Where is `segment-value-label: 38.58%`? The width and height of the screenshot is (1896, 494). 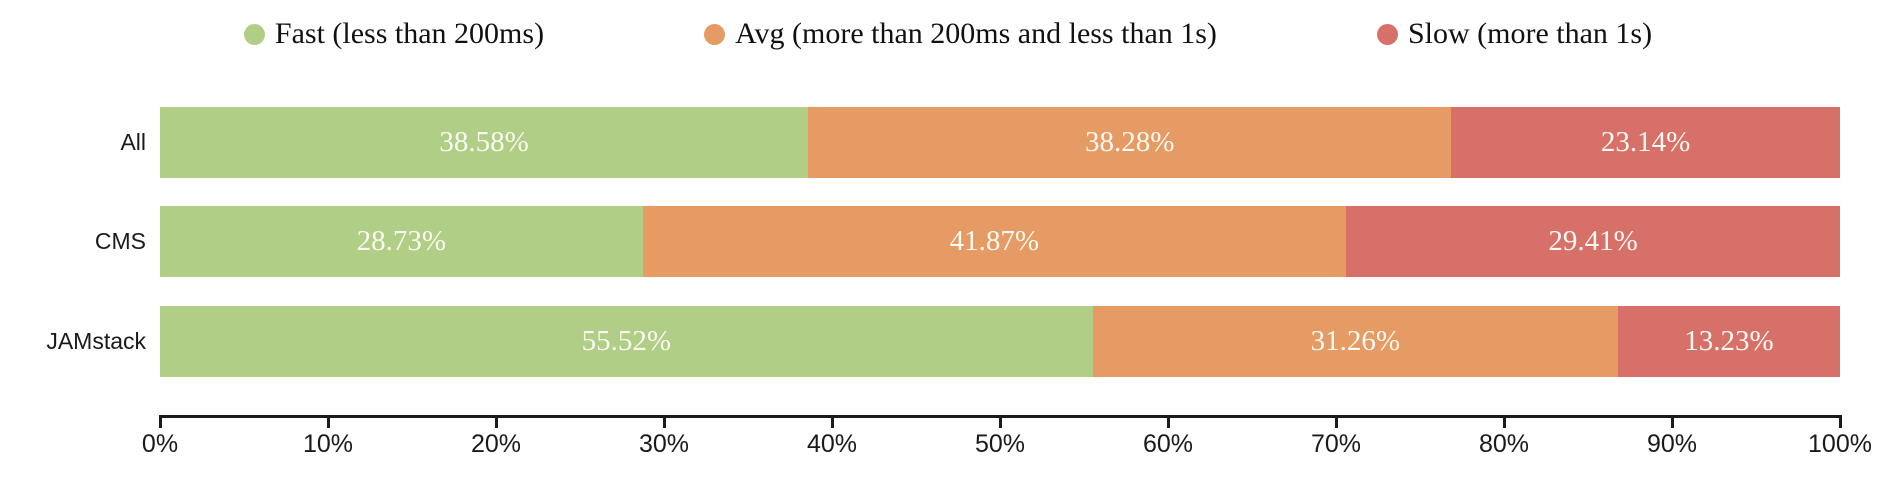
segment-value-label: 38.58% is located at coordinates (484, 142).